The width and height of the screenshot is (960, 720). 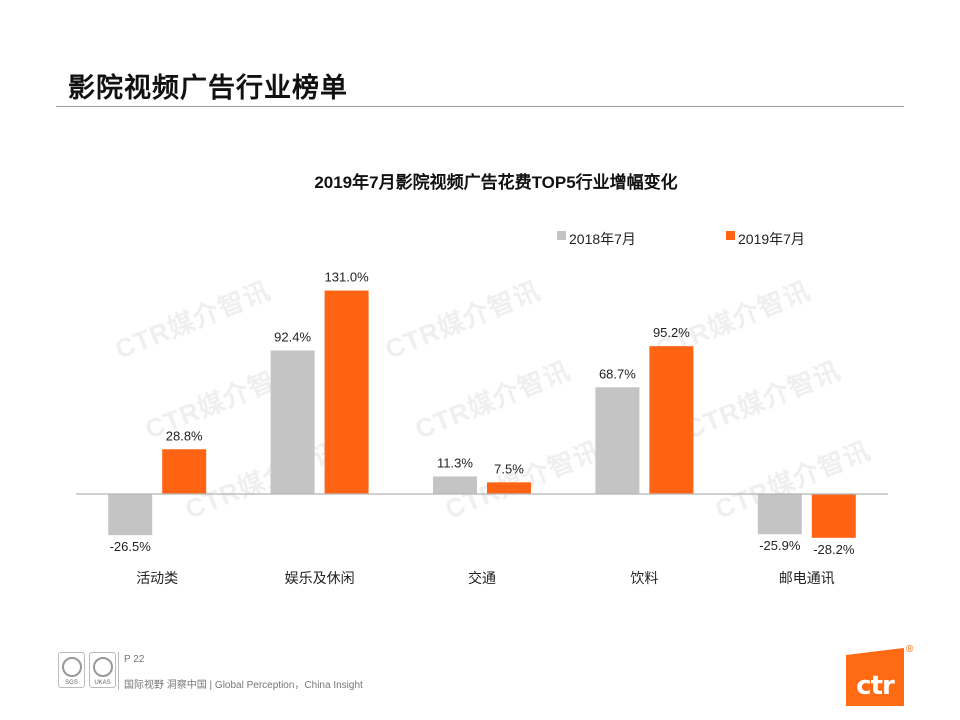 I want to click on legend-swatch-2018, so click(x=561, y=235).